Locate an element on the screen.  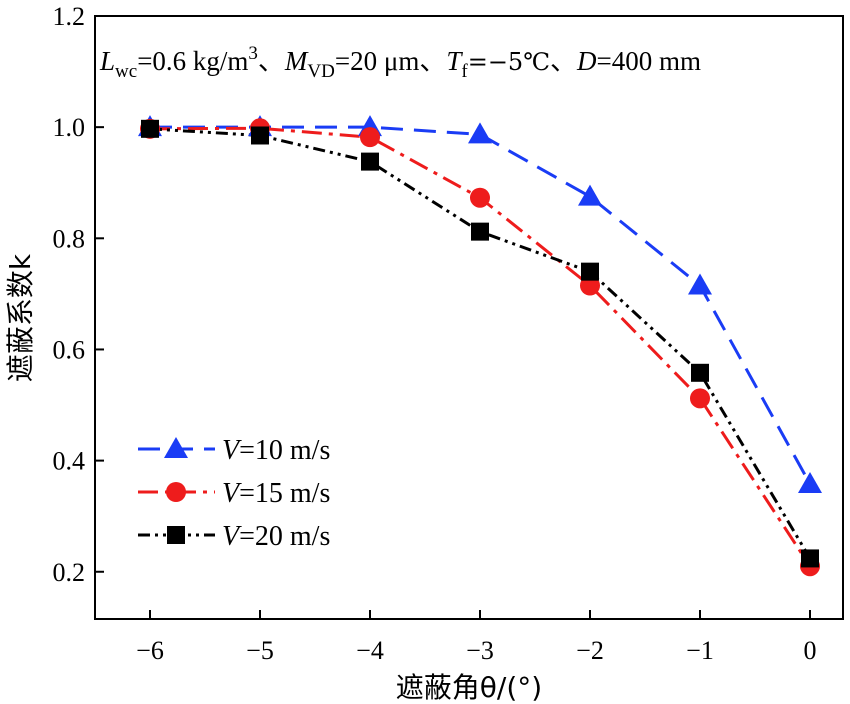
y-tick-label: 1.2 is located at coordinates (69, 16).